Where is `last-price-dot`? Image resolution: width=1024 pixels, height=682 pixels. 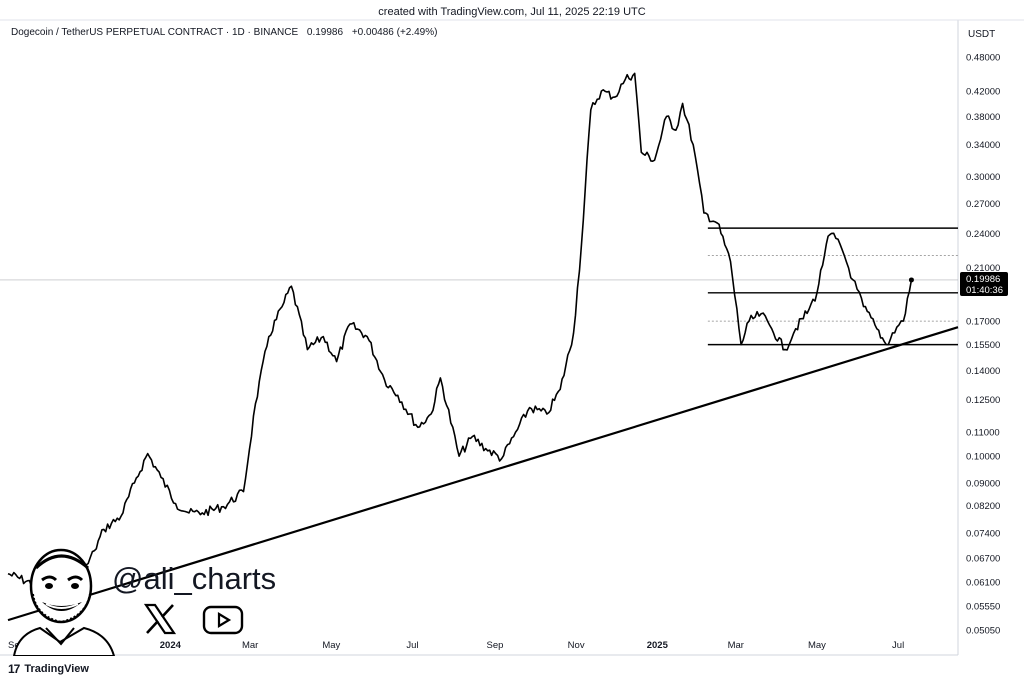
last-price-dot is located at coordinates (911, 280).